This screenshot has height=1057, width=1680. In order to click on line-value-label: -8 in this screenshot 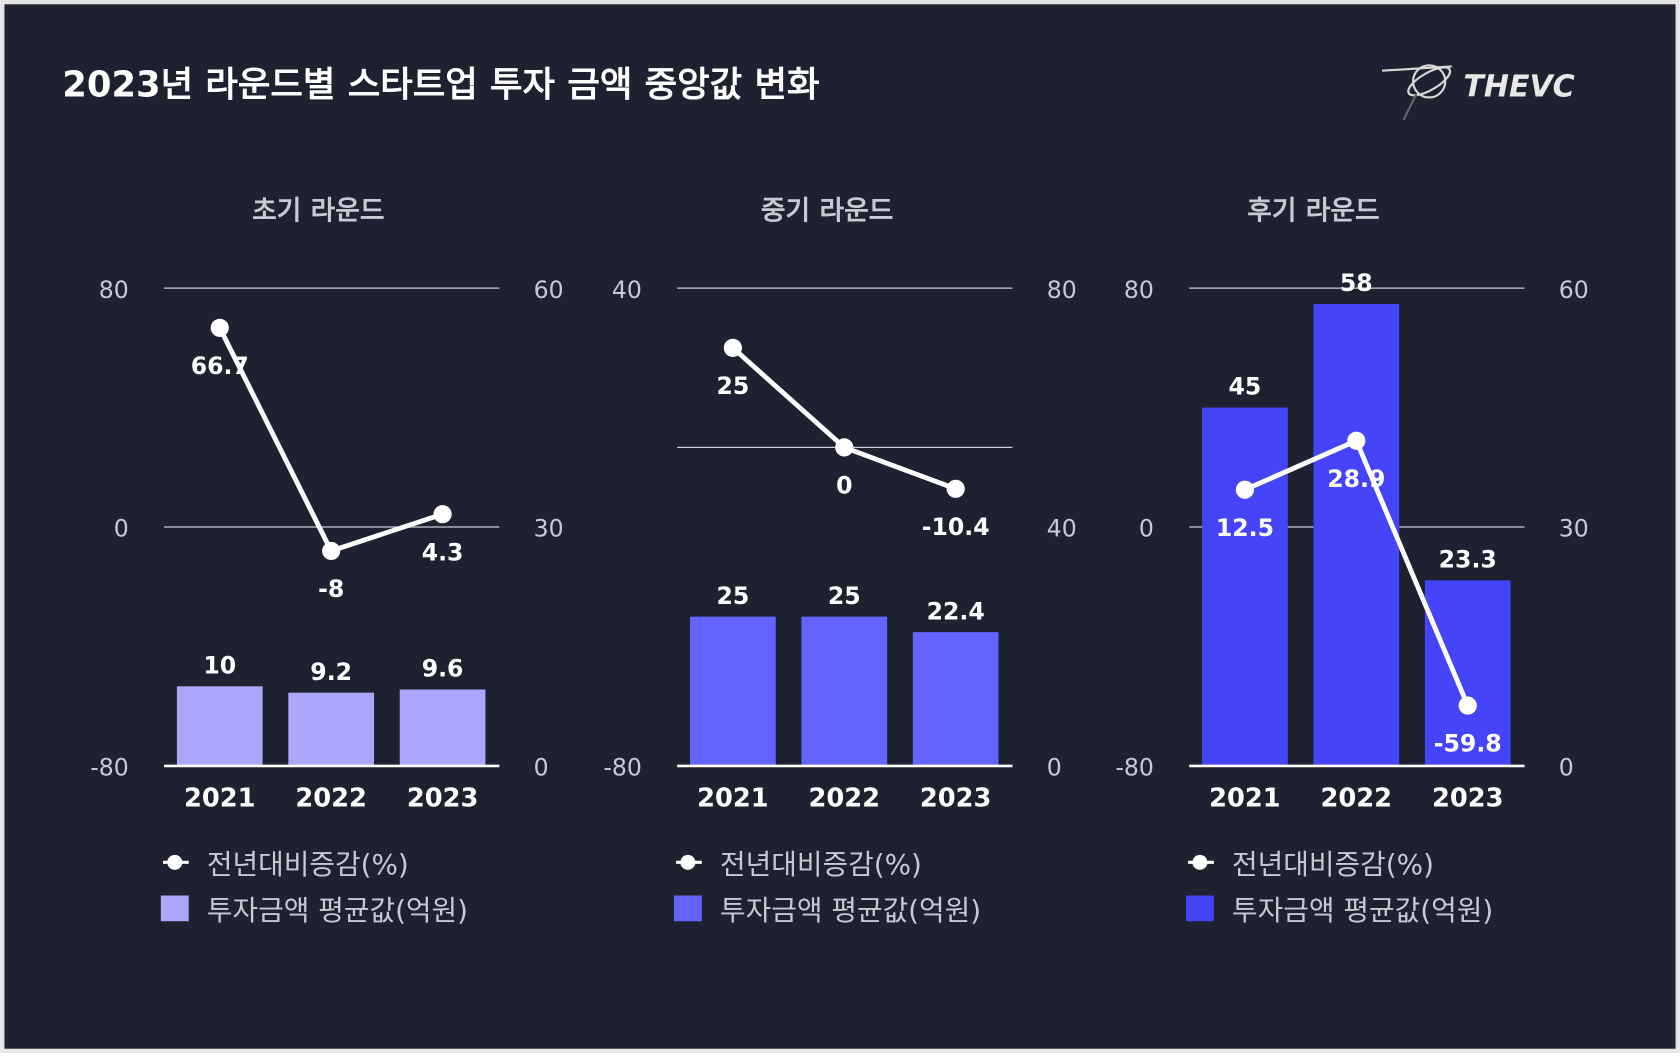, I will do `click(331, 589)`.